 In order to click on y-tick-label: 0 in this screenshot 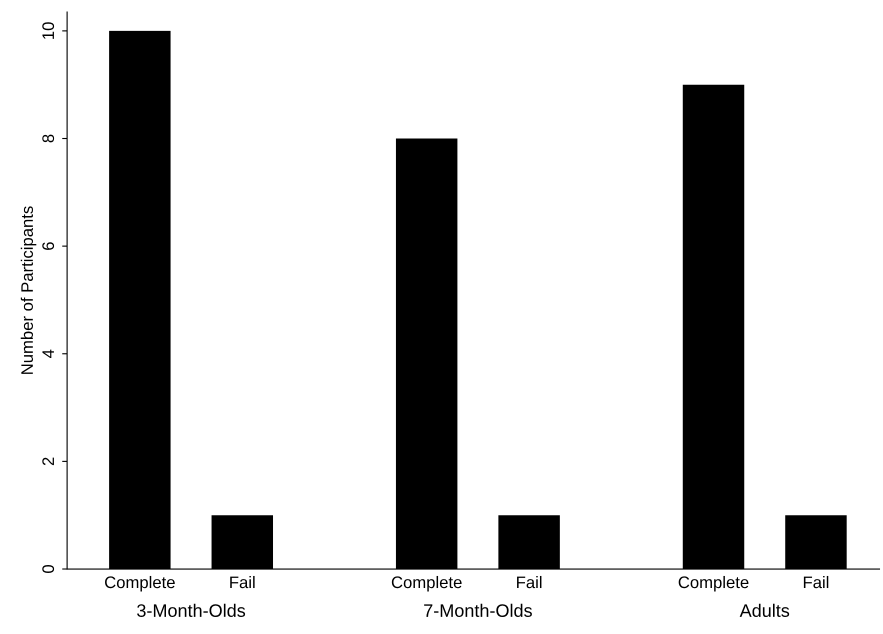, I will do `click(48, 569)`.